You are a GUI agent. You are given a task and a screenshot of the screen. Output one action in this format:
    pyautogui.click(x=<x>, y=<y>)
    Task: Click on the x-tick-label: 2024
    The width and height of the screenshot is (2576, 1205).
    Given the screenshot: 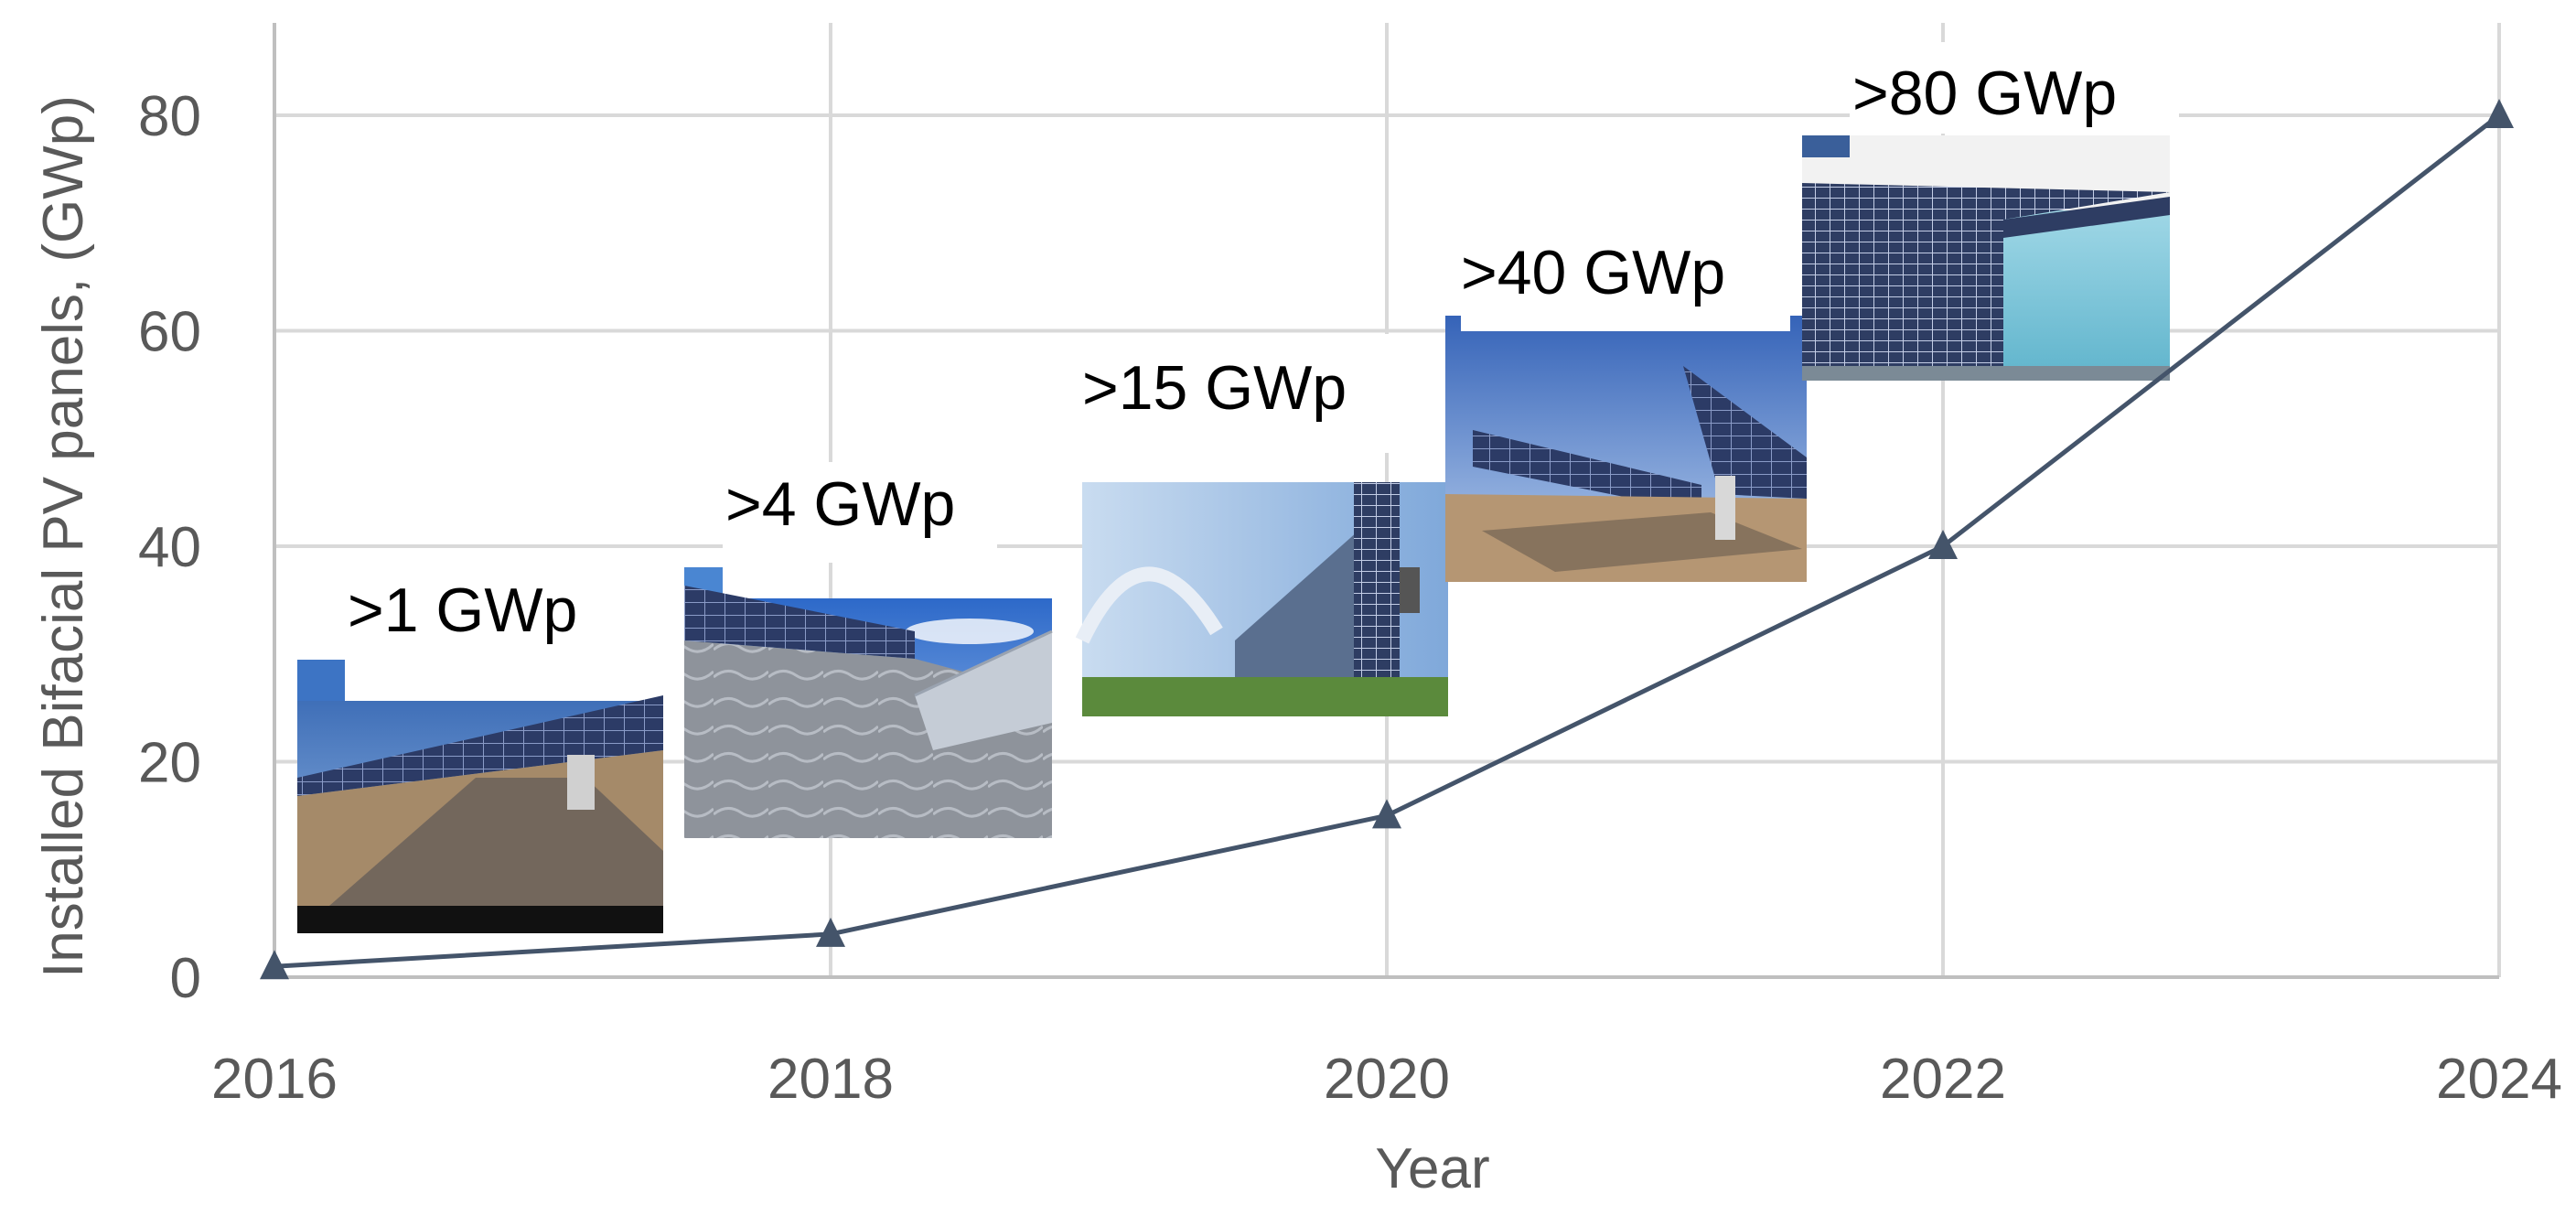 What is the action you would take?
    pyautogui.click(x=2499, y=1079)
    